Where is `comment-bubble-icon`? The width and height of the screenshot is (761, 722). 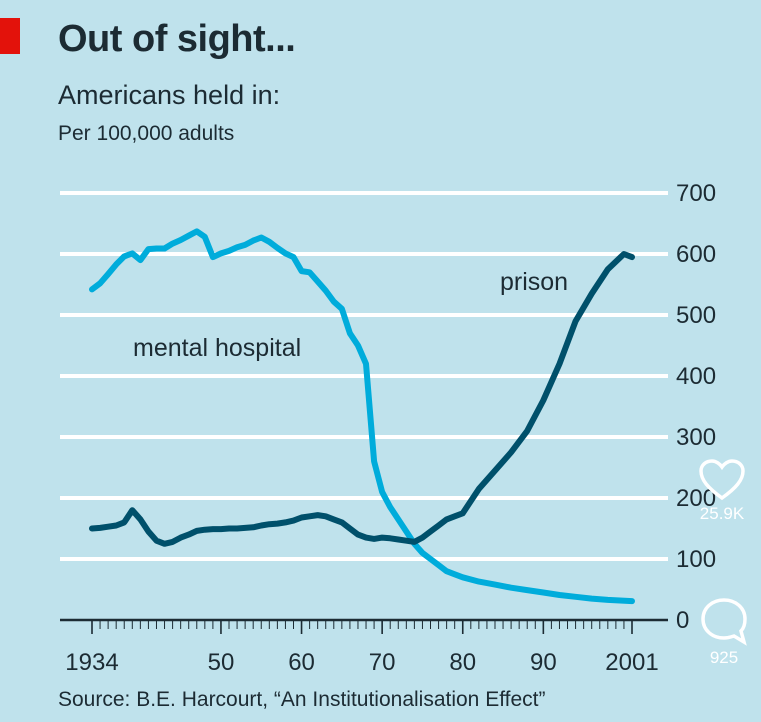
comment-bubble-icon is located at coordinates (724, 622).